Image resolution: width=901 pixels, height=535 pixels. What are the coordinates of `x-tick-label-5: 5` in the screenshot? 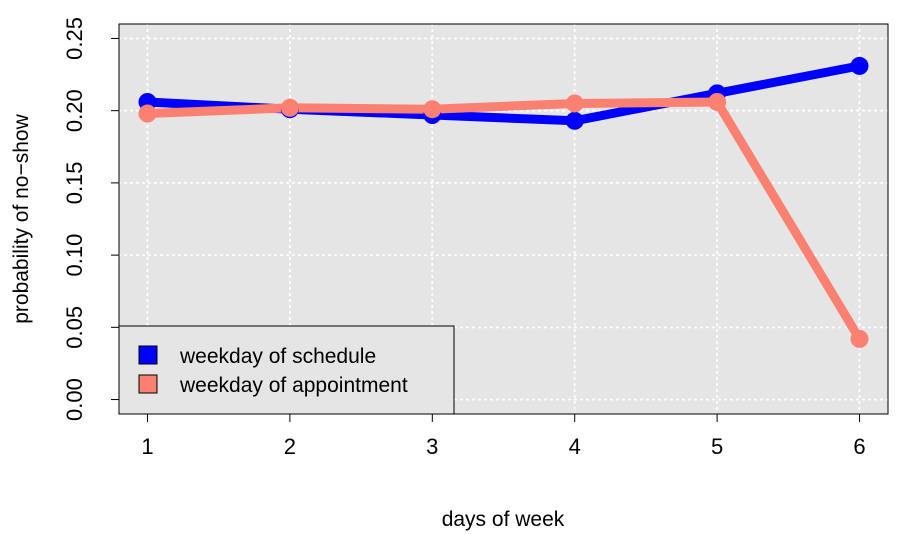 It's located at (717, 446).